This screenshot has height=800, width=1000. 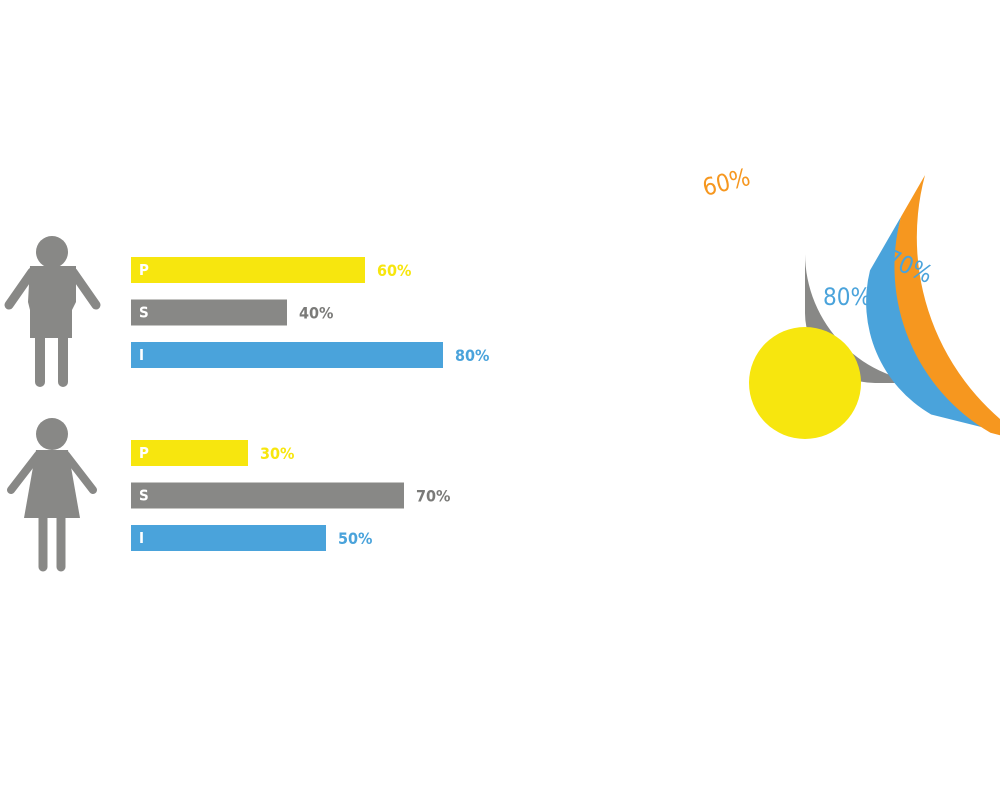 What do you see at coordinates (267, 495) in the screenshot?
I see `bar-female-s` at bounding box center [267, 495].